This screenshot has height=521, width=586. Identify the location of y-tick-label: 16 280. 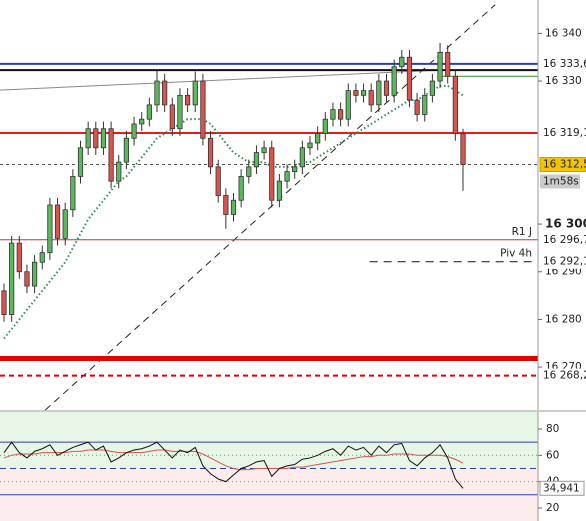
(563, 319).